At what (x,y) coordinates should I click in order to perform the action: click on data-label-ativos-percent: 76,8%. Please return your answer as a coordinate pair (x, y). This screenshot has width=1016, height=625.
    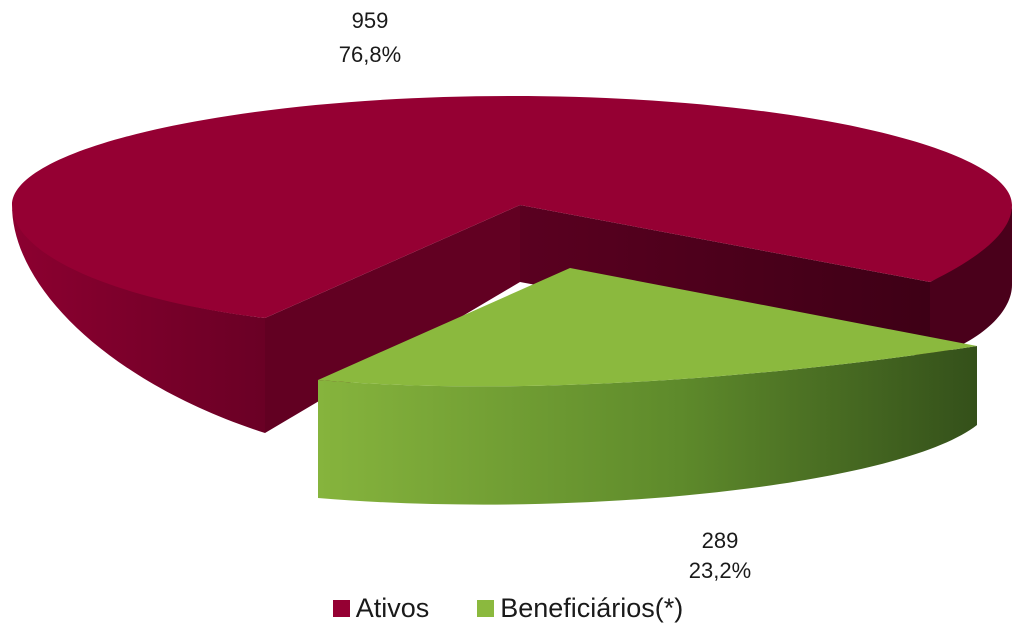
    Looking at the image, I should click on (370, 54).